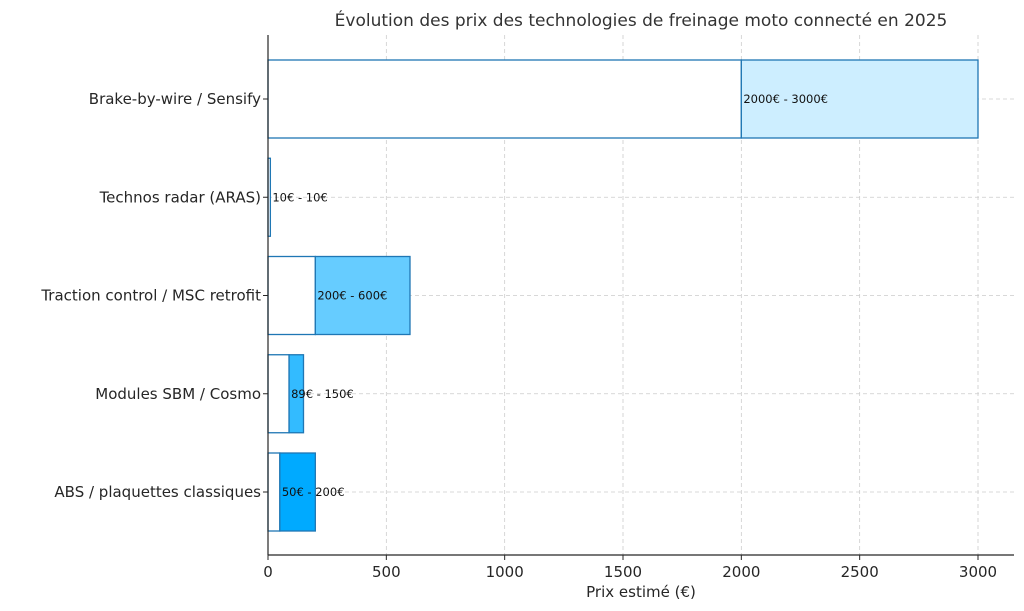  I want to click on x-axis-ticks: 0 500 1000 1500 2000 2500 3000, so click(630, 568).